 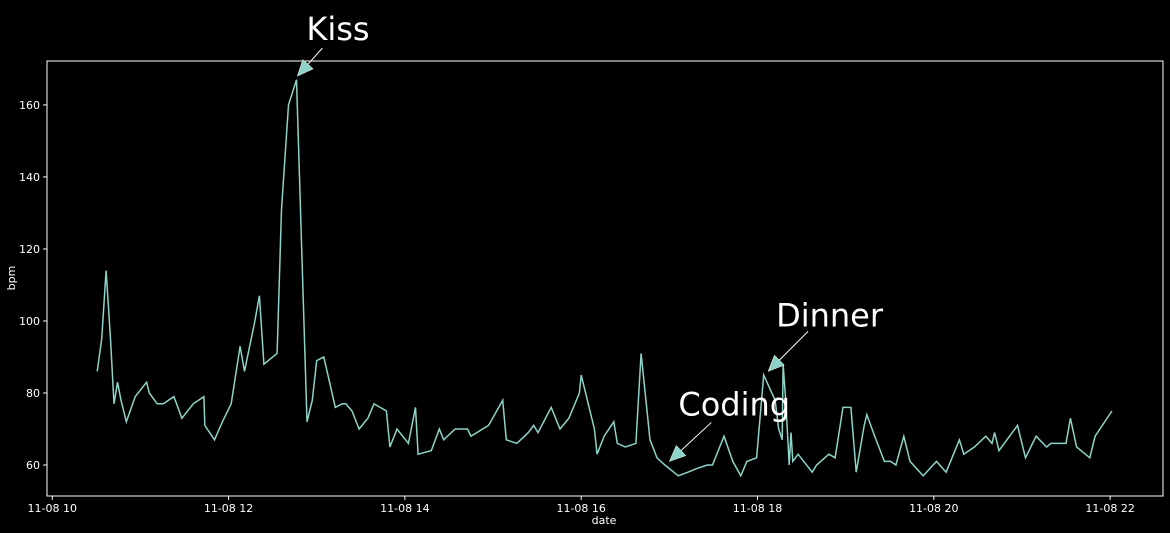 What do you see at coordinates (33, 465) in the screenshot?
I see `y-tick-label: 60` at bounding box center [33, 465].